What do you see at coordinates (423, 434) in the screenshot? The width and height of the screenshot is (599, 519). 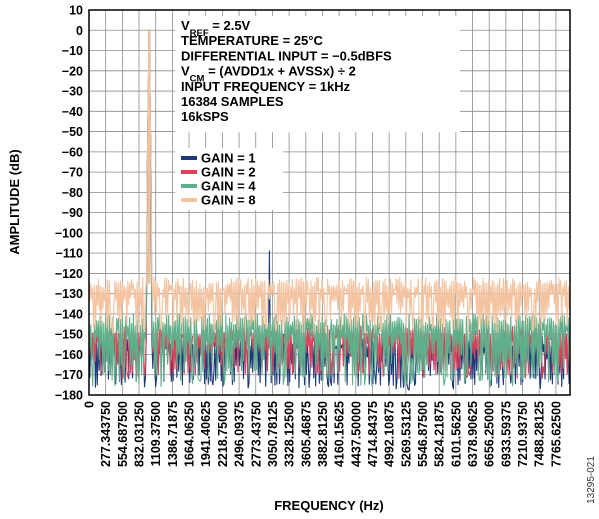 I see `x-tick-label: 5546.87500` at bounding box center [423, 434].